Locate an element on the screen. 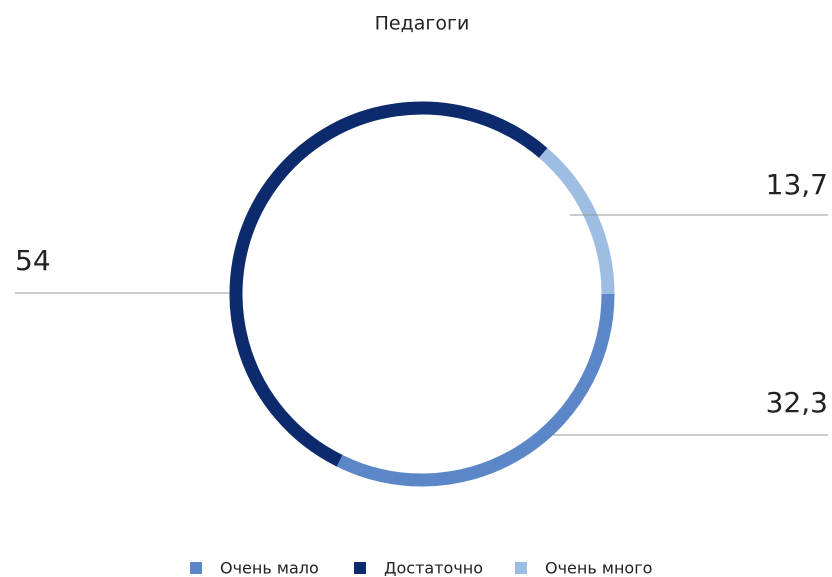 The width and height of the screenshot is (832, 577). legend-label: Очень много is located at coordinates (598, 568).